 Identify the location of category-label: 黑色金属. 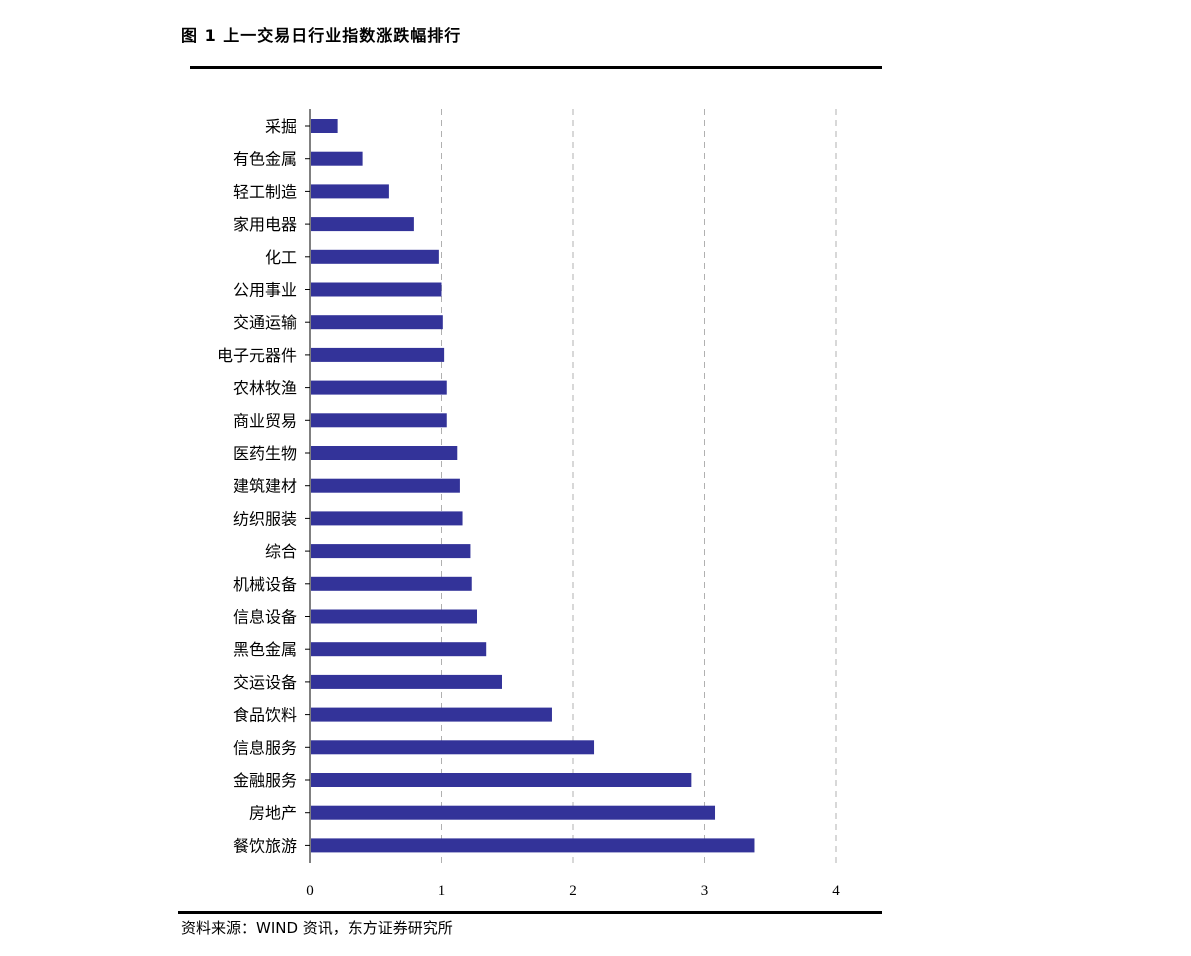
(265, 649).